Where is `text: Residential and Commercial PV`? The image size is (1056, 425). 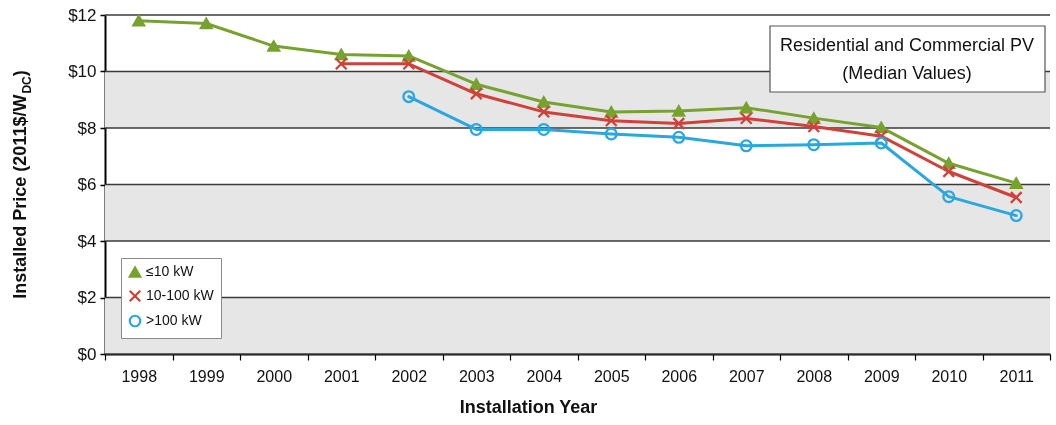 text: Residential and Commercial PV is located at coordinates (907, 45).